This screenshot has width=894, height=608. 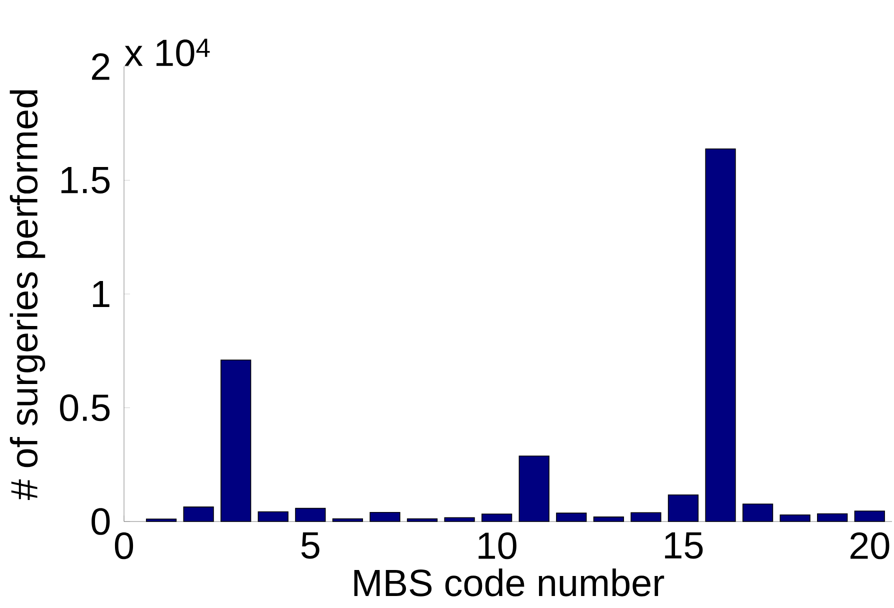 I want to click on y-tick-label: 1.5, so click(x=85, y=180).